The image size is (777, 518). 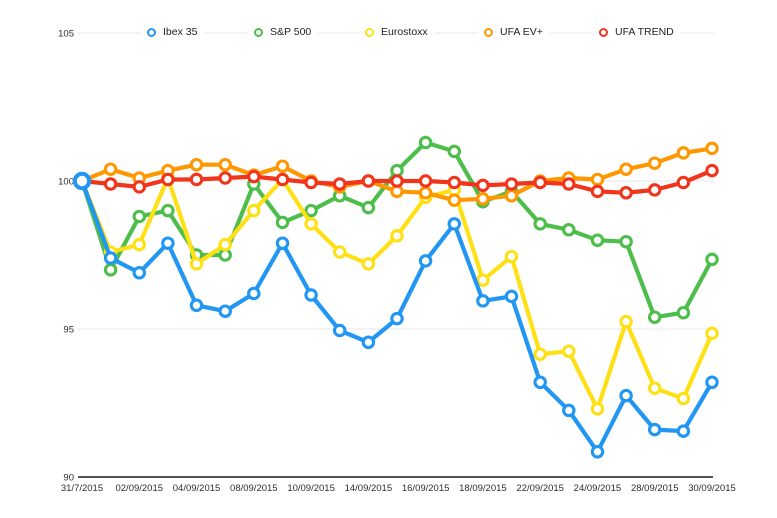 I want to click on legend-marker-ibex-35-icon, so click(x=151, y=32).